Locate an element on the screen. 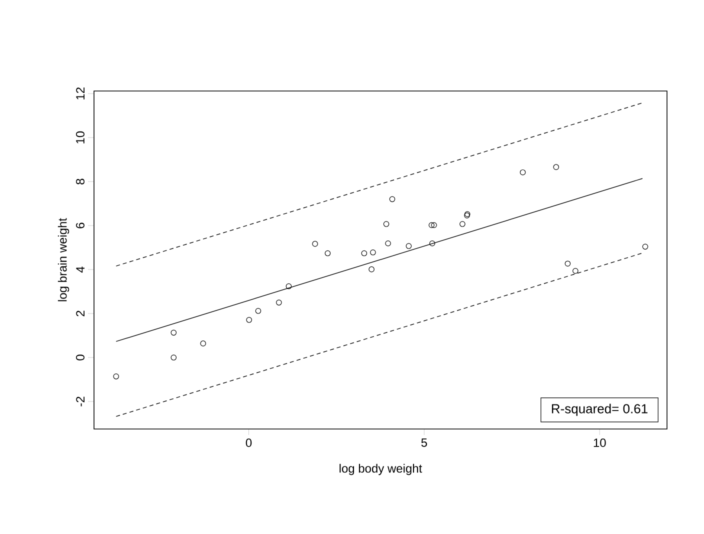 This screenshot has width=704, height=534. x-axis-title: log body weight is located at coordinates (381, 470).